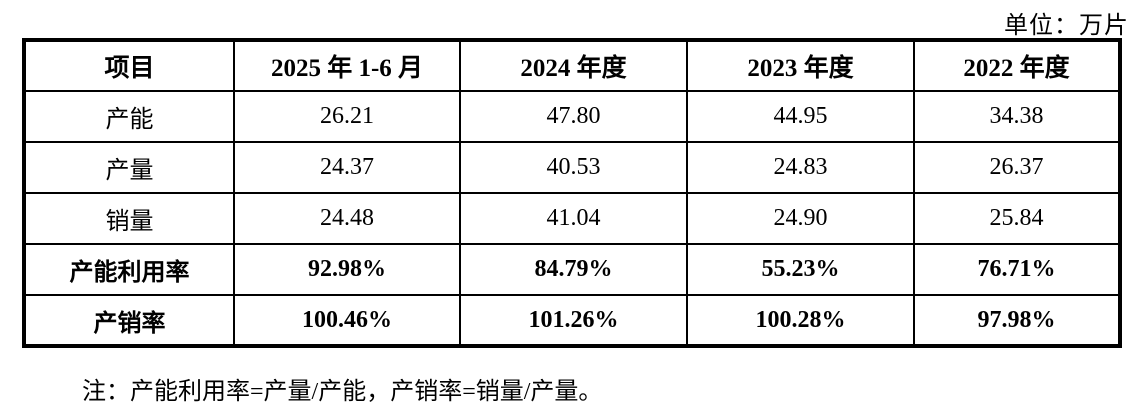 The image size is (1141, 409). What do you see at coordinates (347, 320) in the screenshot?
I see `cell-value: 100.46%` at bounding box center [347, 320].